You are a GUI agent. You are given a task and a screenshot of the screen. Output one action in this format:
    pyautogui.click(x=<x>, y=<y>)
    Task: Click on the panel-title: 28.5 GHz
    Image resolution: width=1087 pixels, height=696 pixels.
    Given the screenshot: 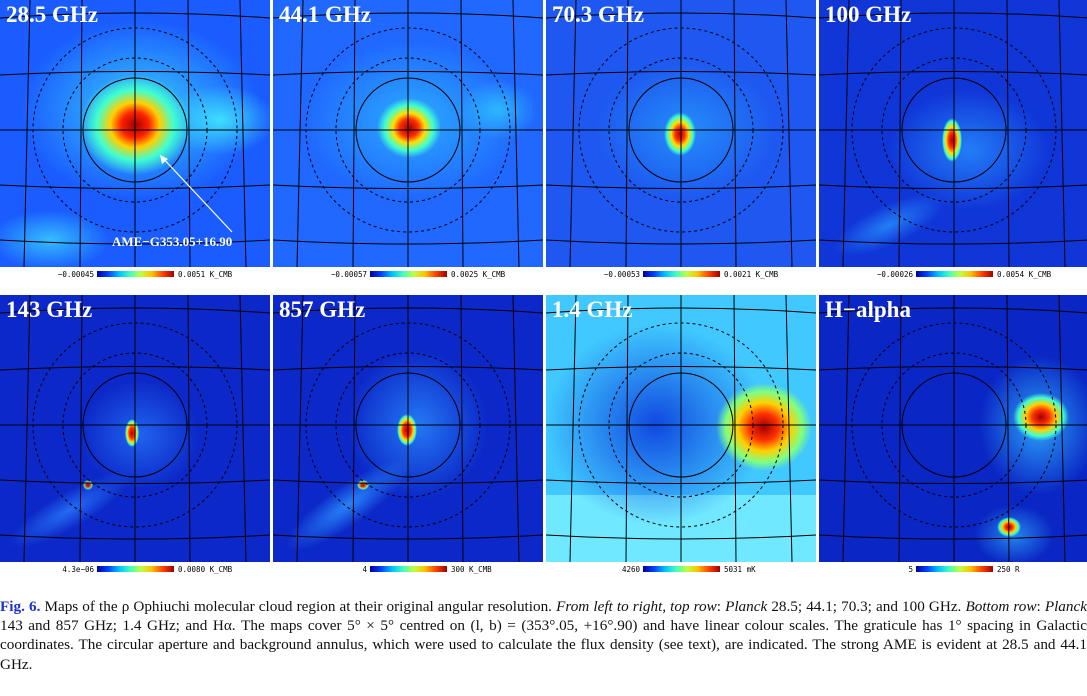 What is the action you would take?
    pyautogui.click(x=52, y=14)
    